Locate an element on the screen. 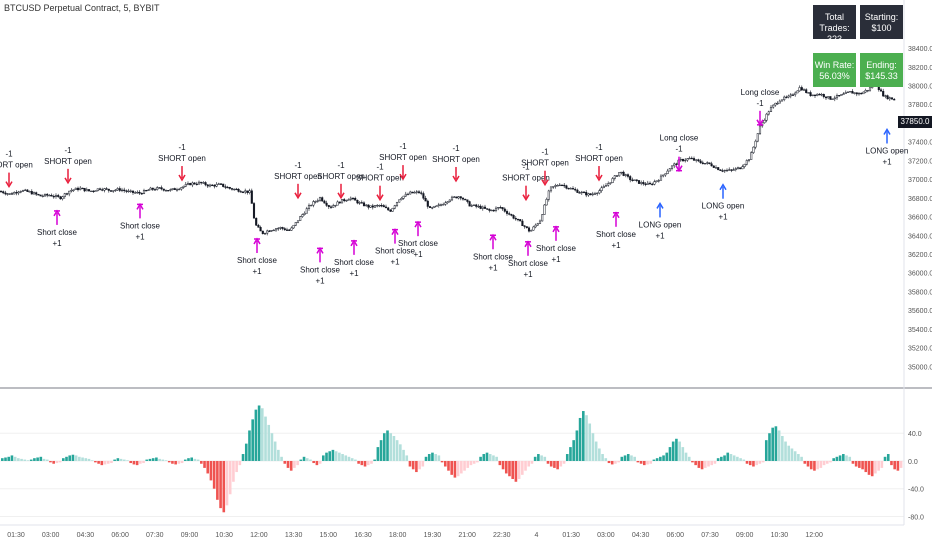 The height and width of the screenshot is (550, 932). time-tick-label: 09:00 is located at coordinates (745, 535).